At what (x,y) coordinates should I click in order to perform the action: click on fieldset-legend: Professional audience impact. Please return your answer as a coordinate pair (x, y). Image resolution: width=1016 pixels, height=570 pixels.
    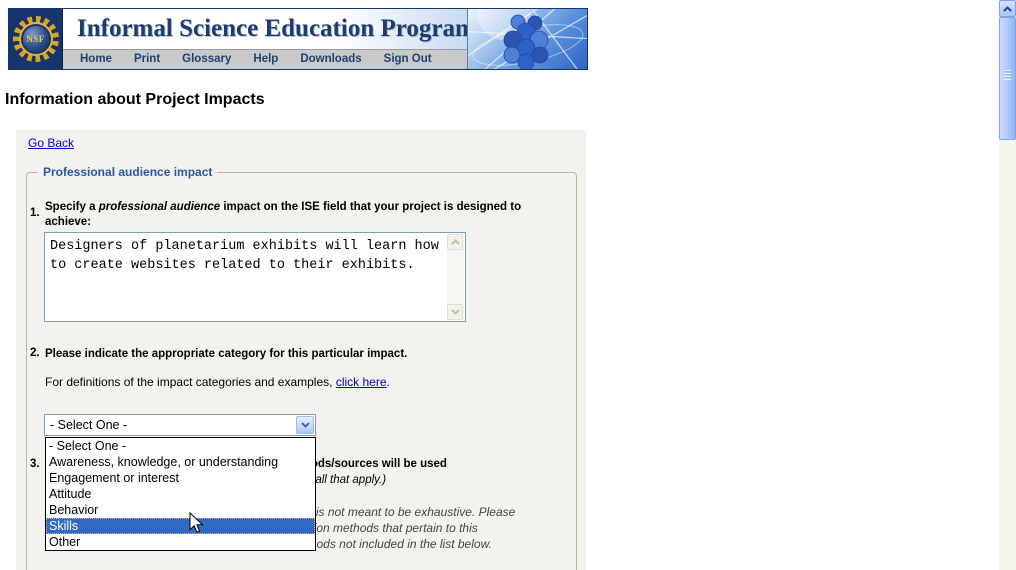
    Looking at the image, I should click on (128, 172).